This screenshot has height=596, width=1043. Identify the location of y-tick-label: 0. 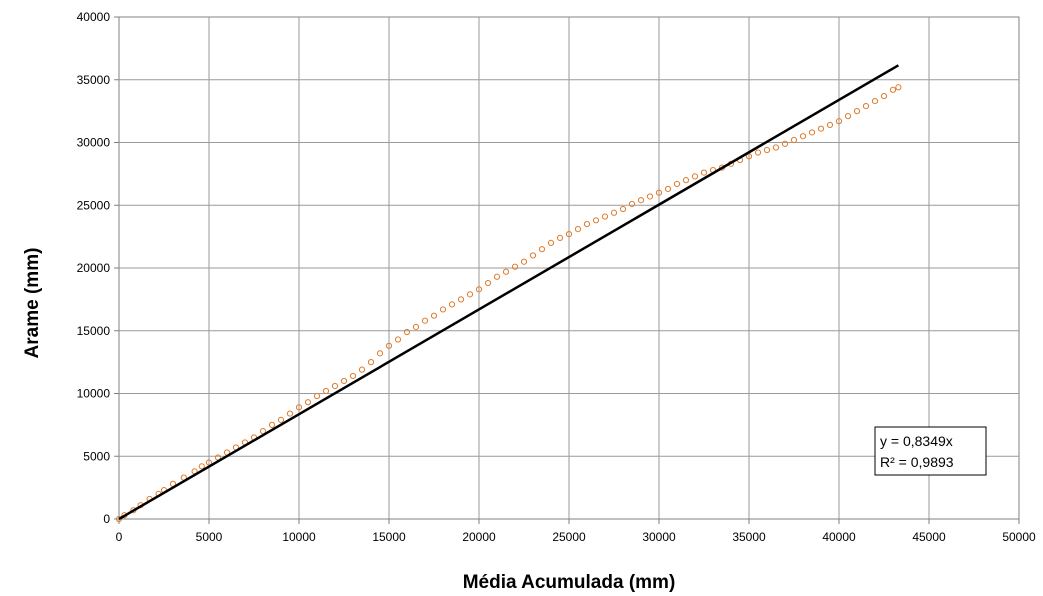
(106, 519).